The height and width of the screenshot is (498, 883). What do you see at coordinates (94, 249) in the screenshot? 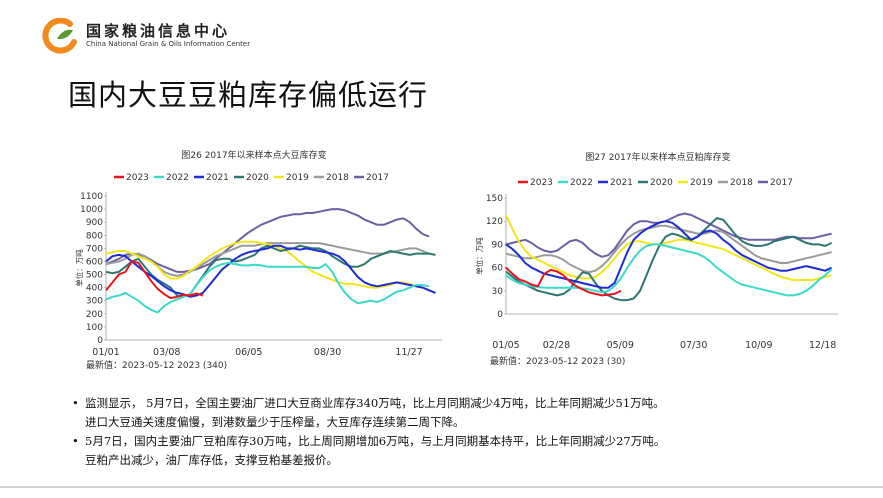
I see `y-tick-label: 700` at bounding box center [94, 249].